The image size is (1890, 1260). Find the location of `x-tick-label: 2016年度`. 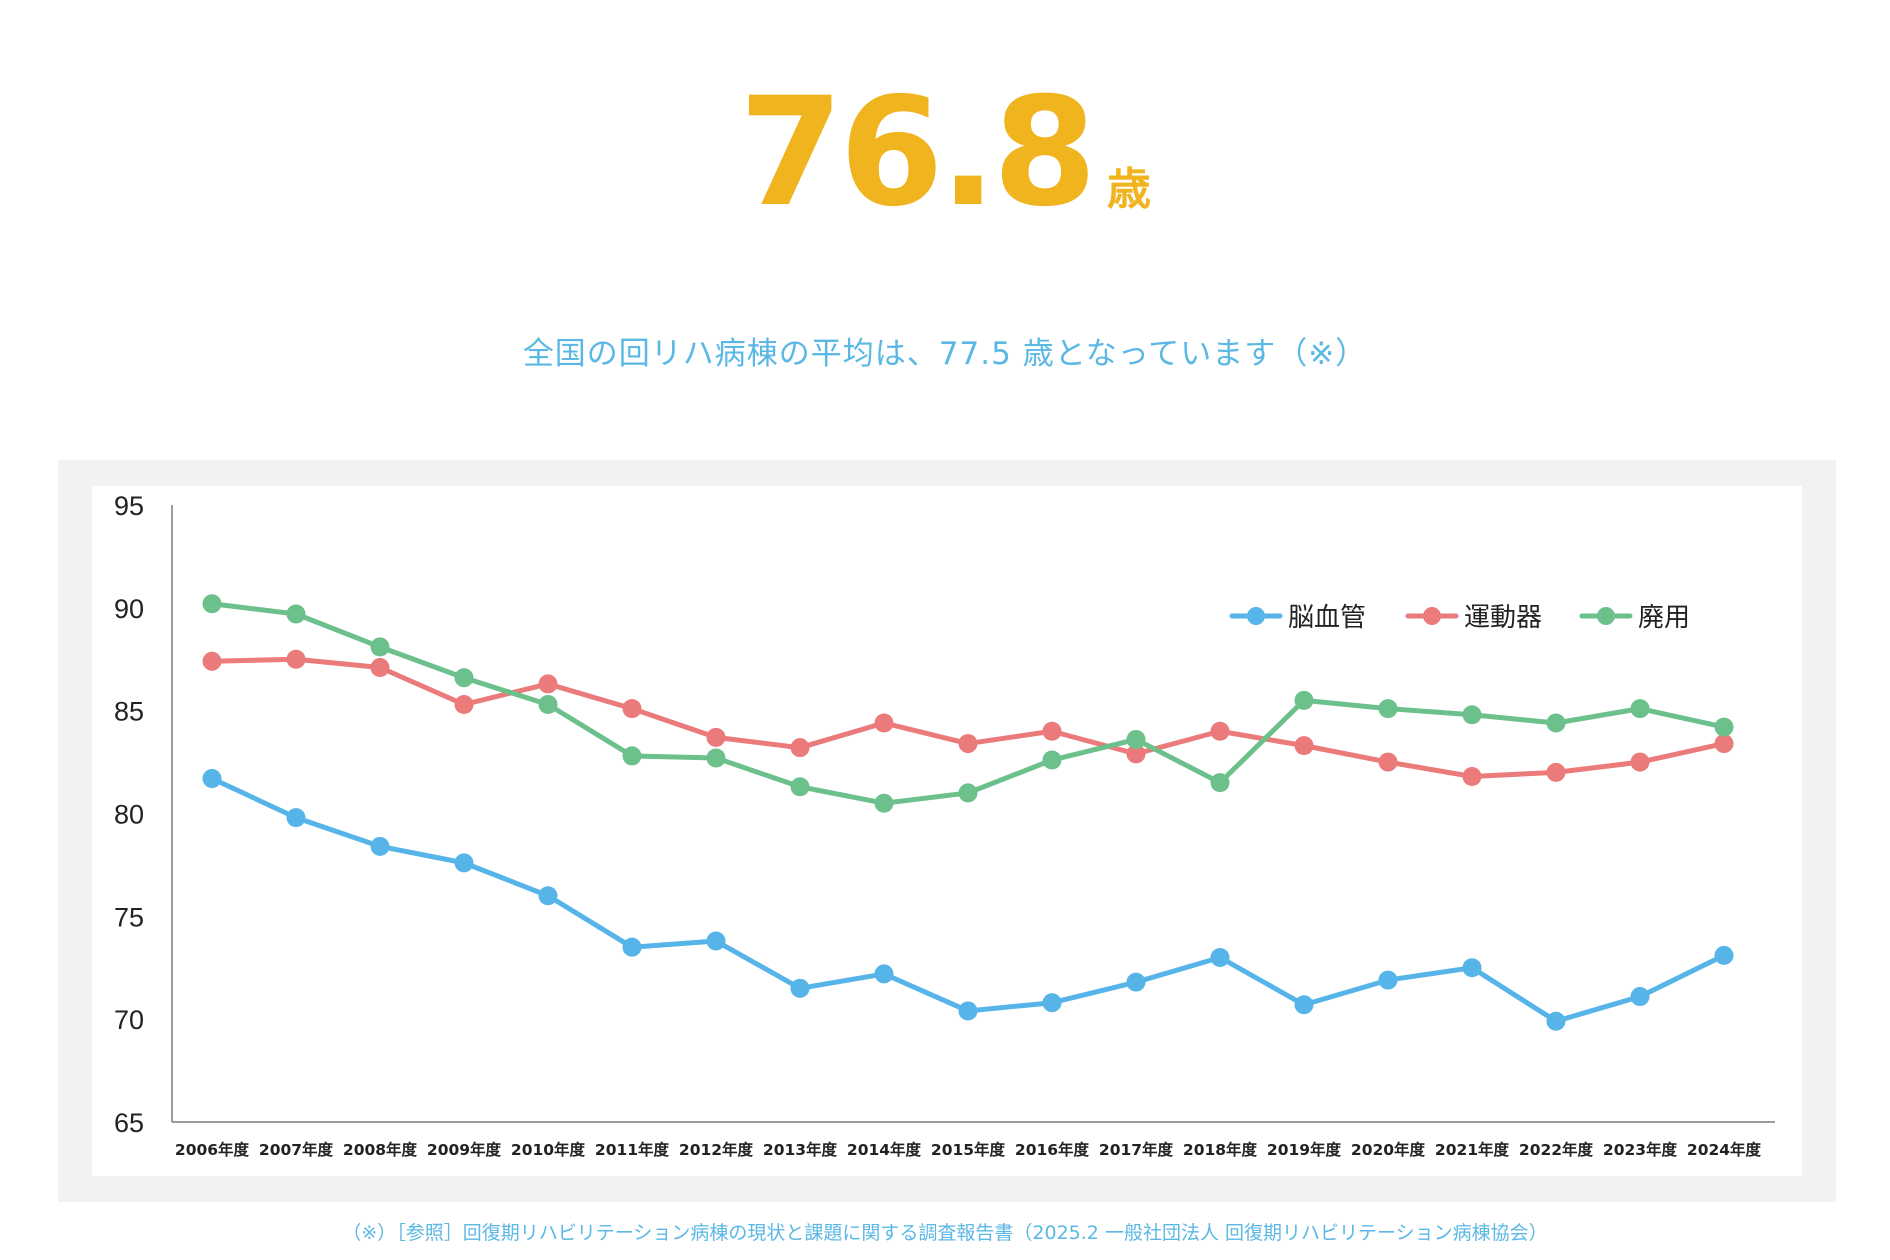

x-tick-label: 2016年度 is located at coordinates (1052, 1149).